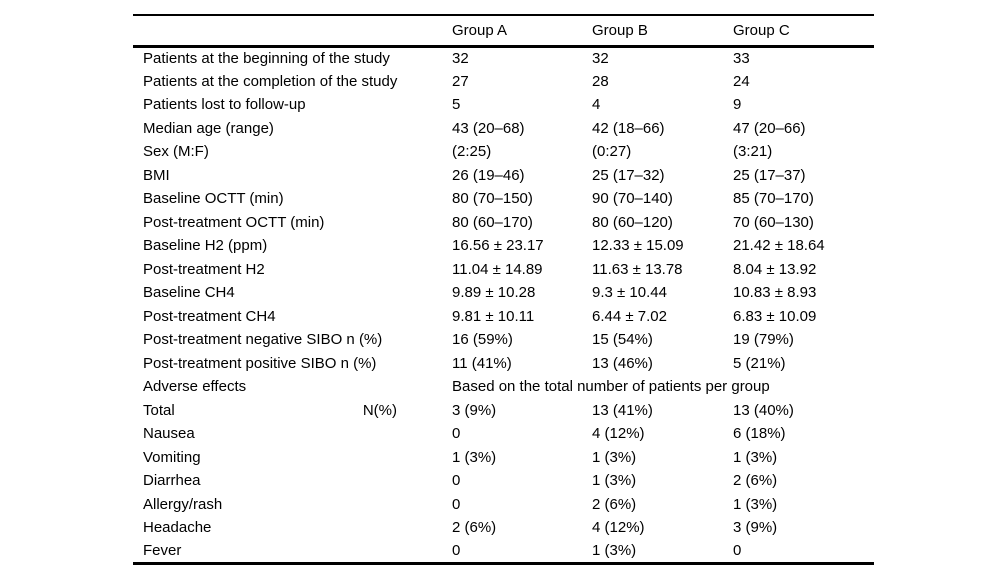 This screenshot has width=1000, height=582. What do you see at coordinates (759, 434) in the screenshot?
I see `cell-group-c: 6 (18%)` at bounding box center [759, 434].